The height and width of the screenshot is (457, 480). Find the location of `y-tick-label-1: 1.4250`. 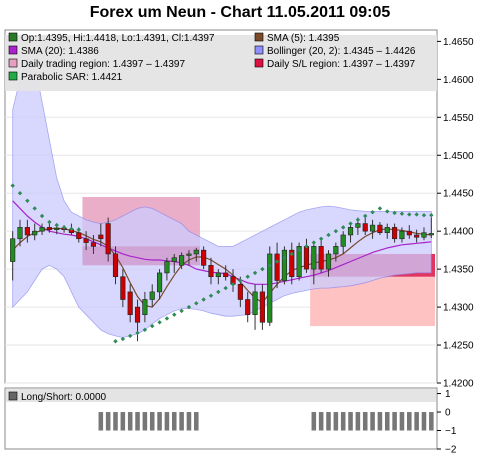

y-tick-label-1: 1.4250 is located at coordinates (458, 346).